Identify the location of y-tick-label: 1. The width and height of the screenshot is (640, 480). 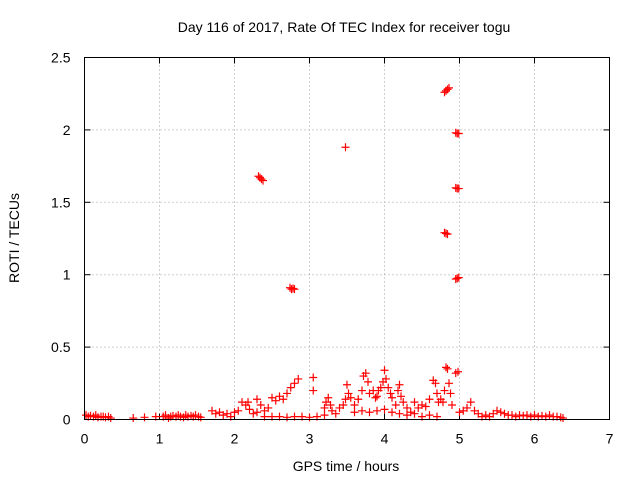
(67, 275).